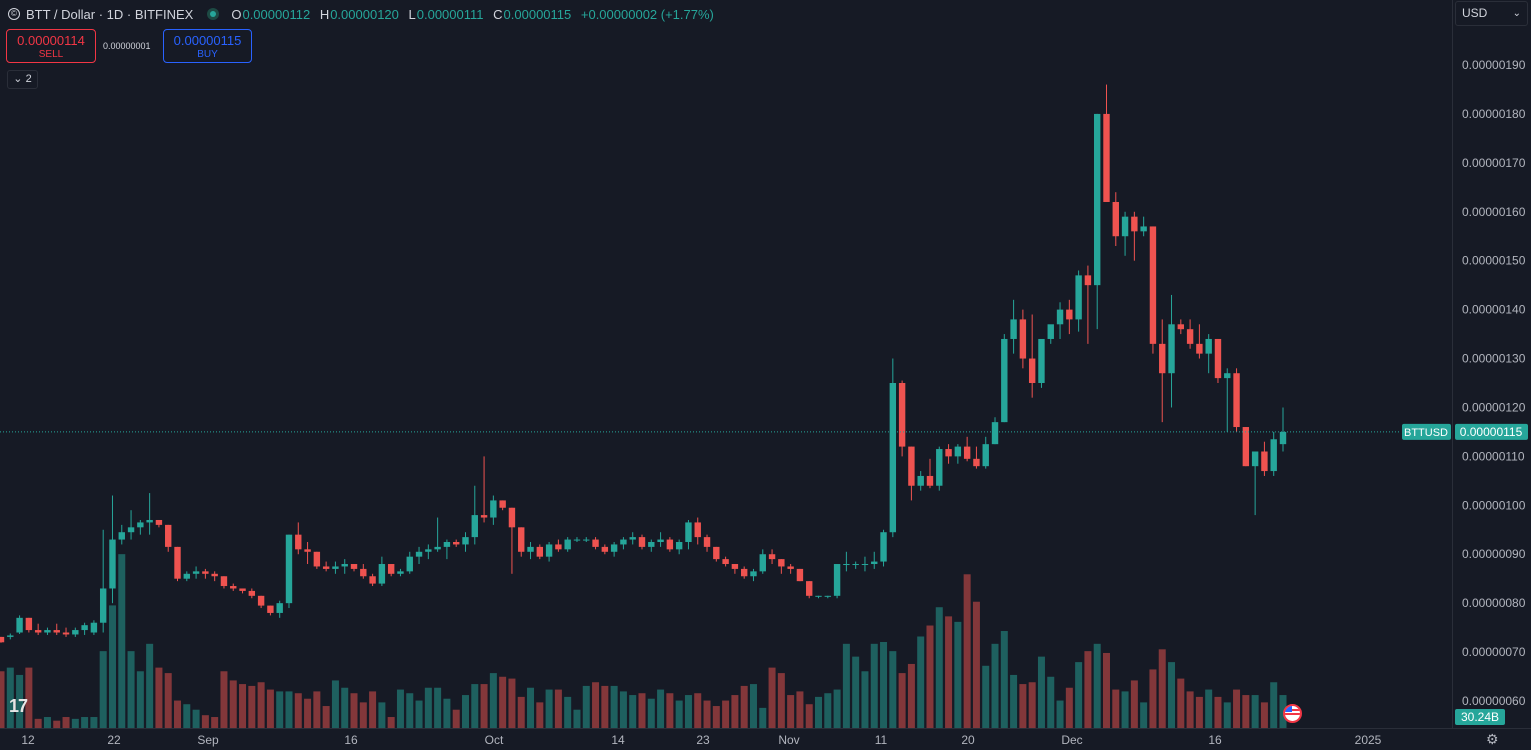 The width and height of the screenshot is (1531, 750). What do you see at coordinates (1492, 739) in the screenshot?
I see `settings-icon: ⚙` at bounding box center [1492, 739].